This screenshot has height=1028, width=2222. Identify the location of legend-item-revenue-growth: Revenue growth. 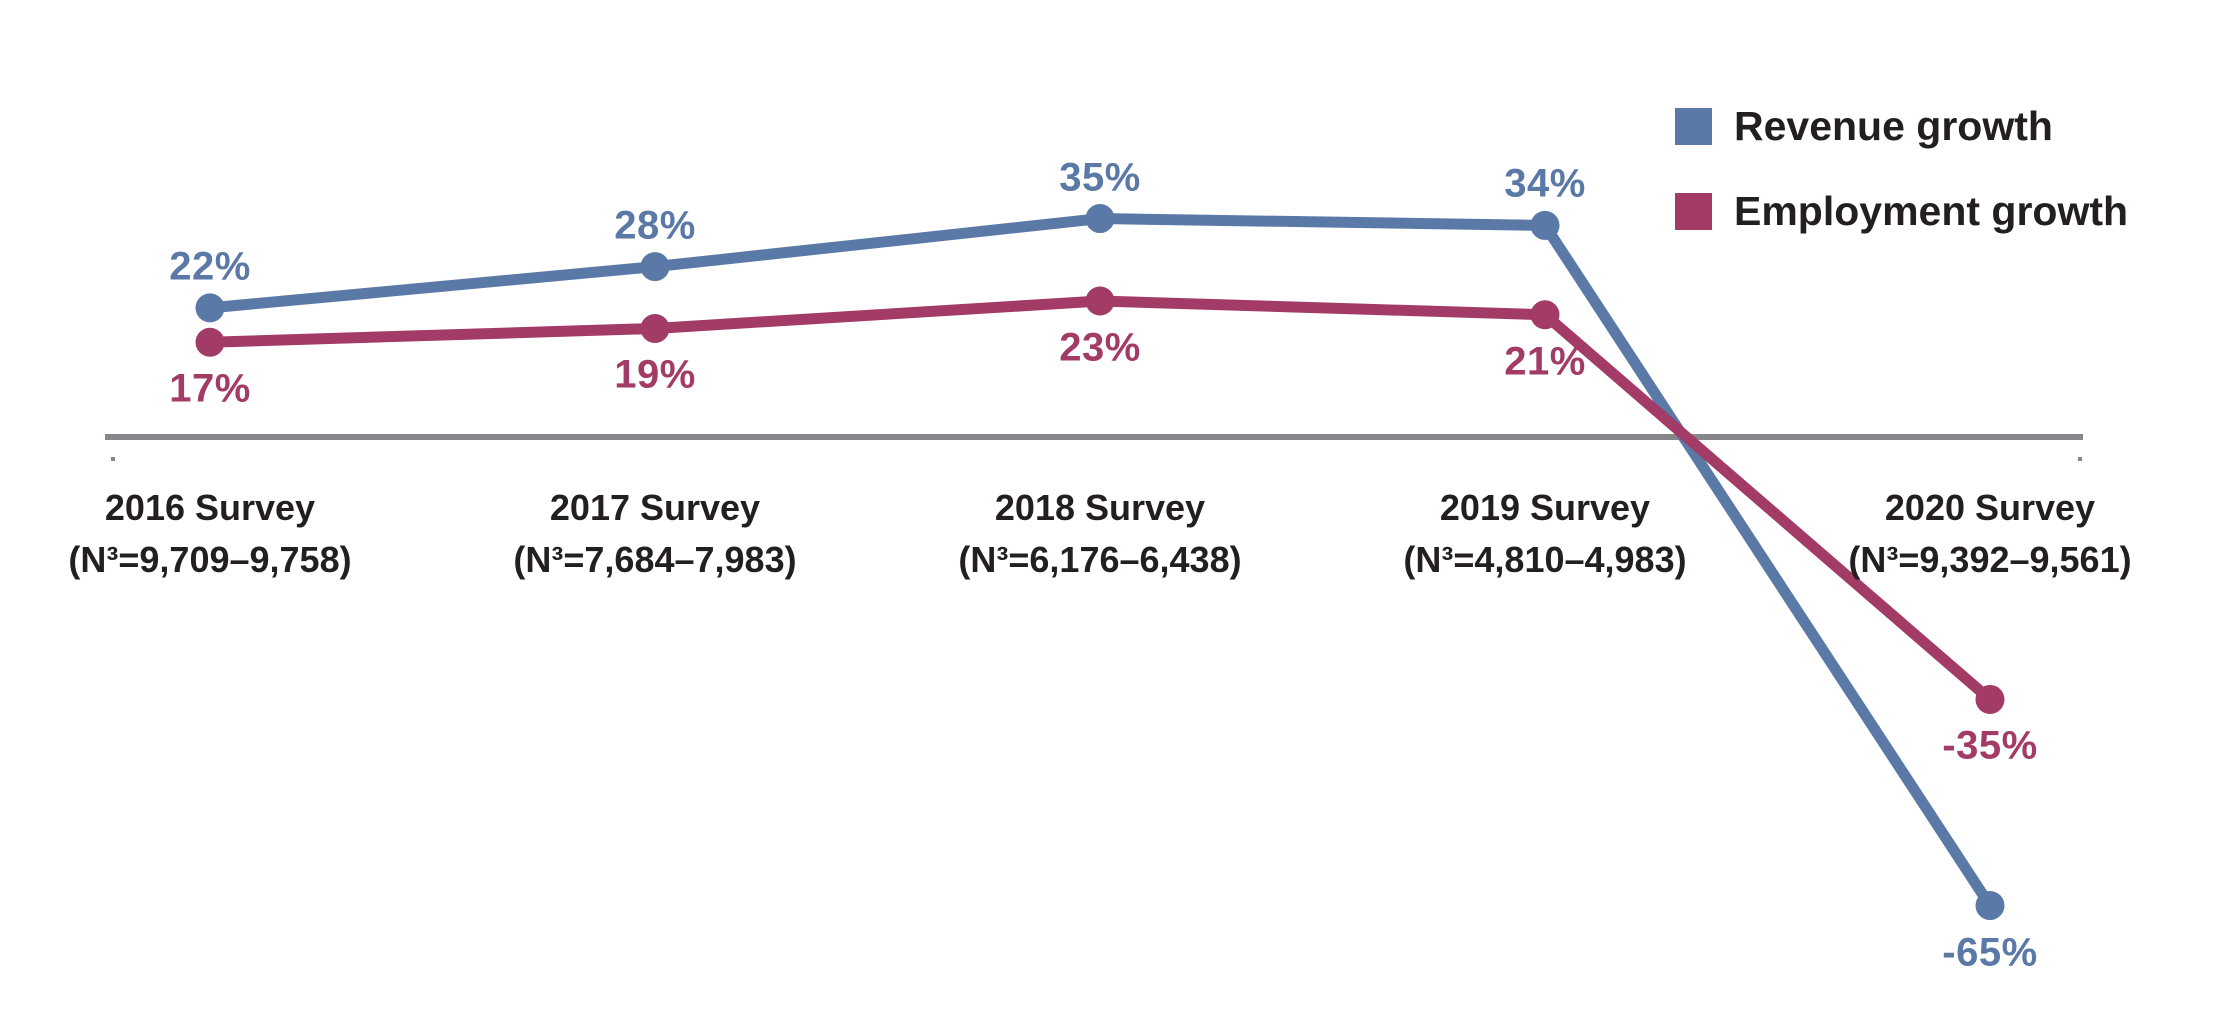
(1901, 126).